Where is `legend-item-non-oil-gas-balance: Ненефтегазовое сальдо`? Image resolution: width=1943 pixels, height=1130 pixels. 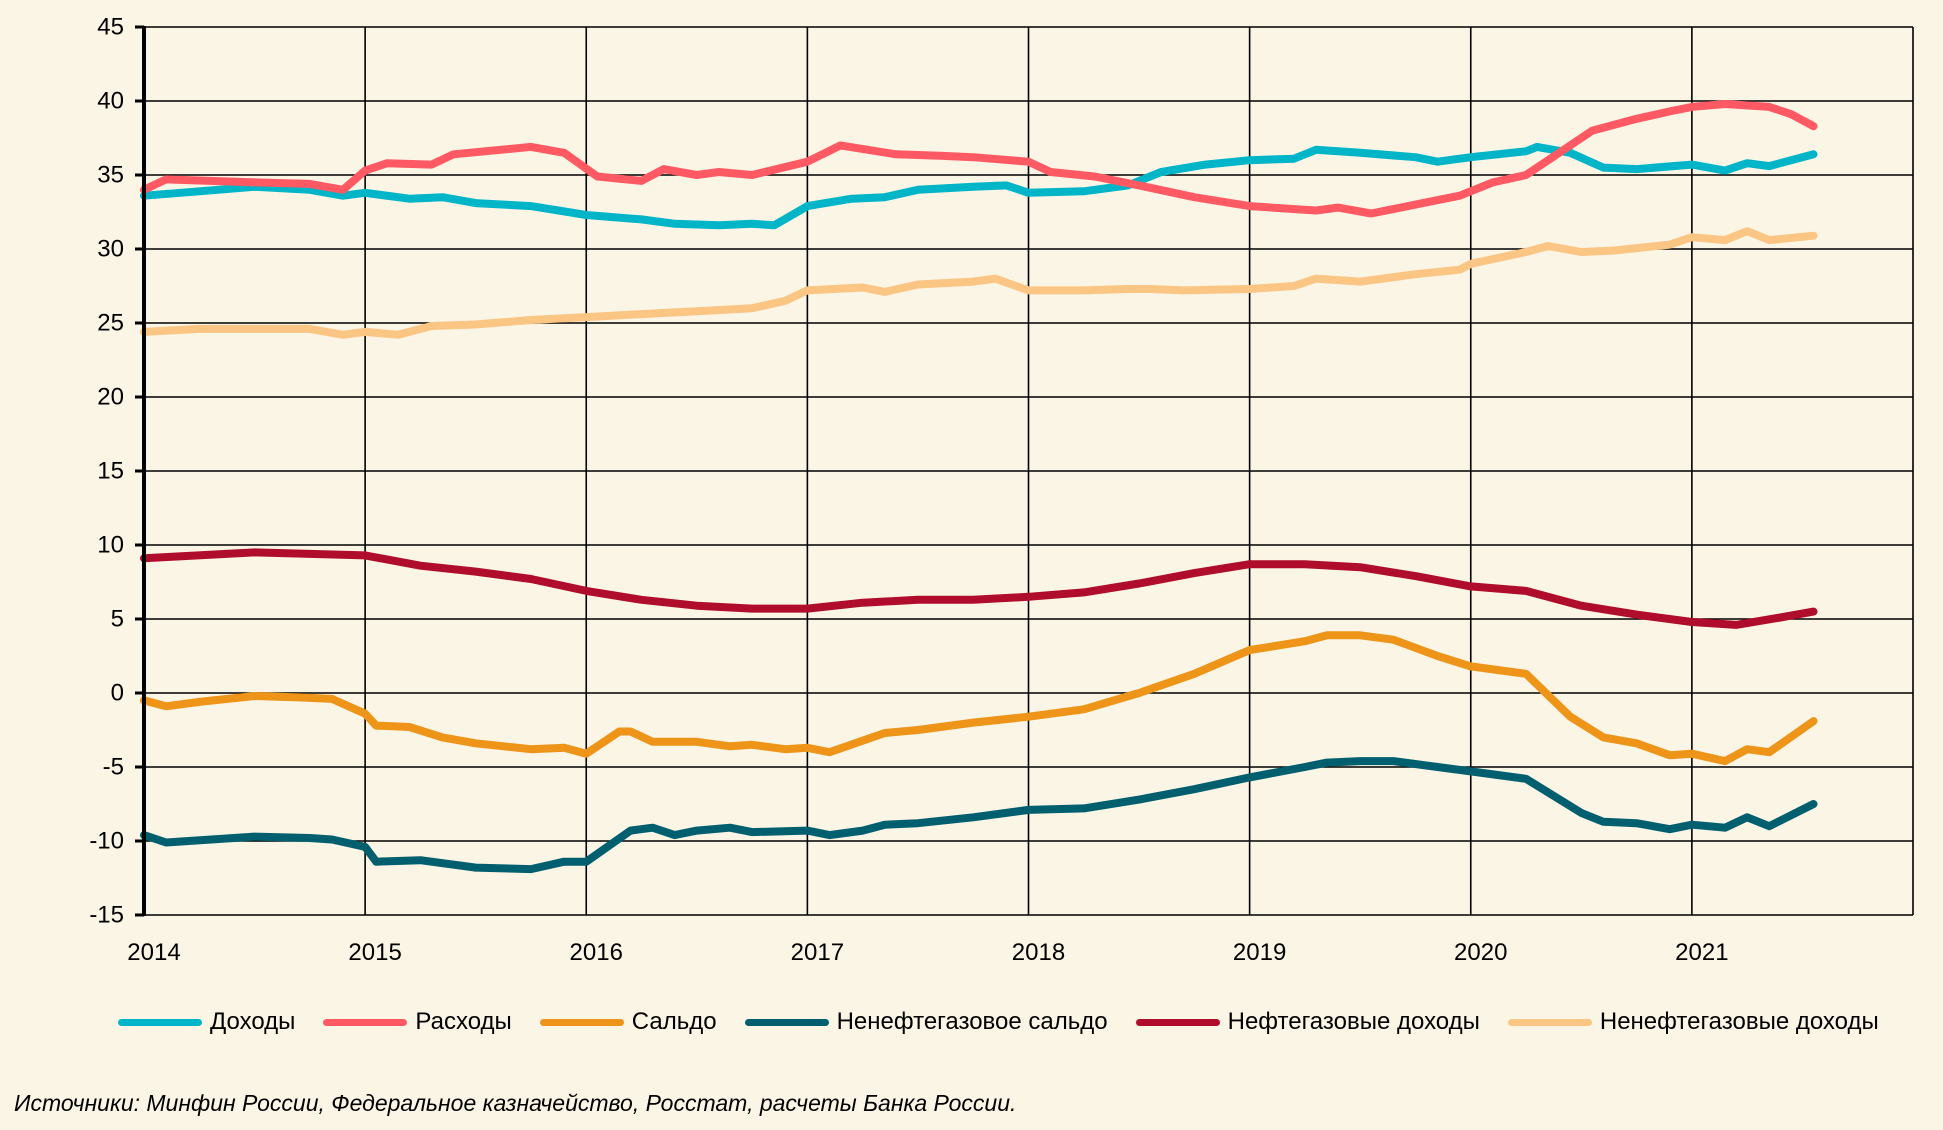
legend-item-non-oil-gas-balance: Ненефтегазовое сальдо is located at coordinates (926, 1022).